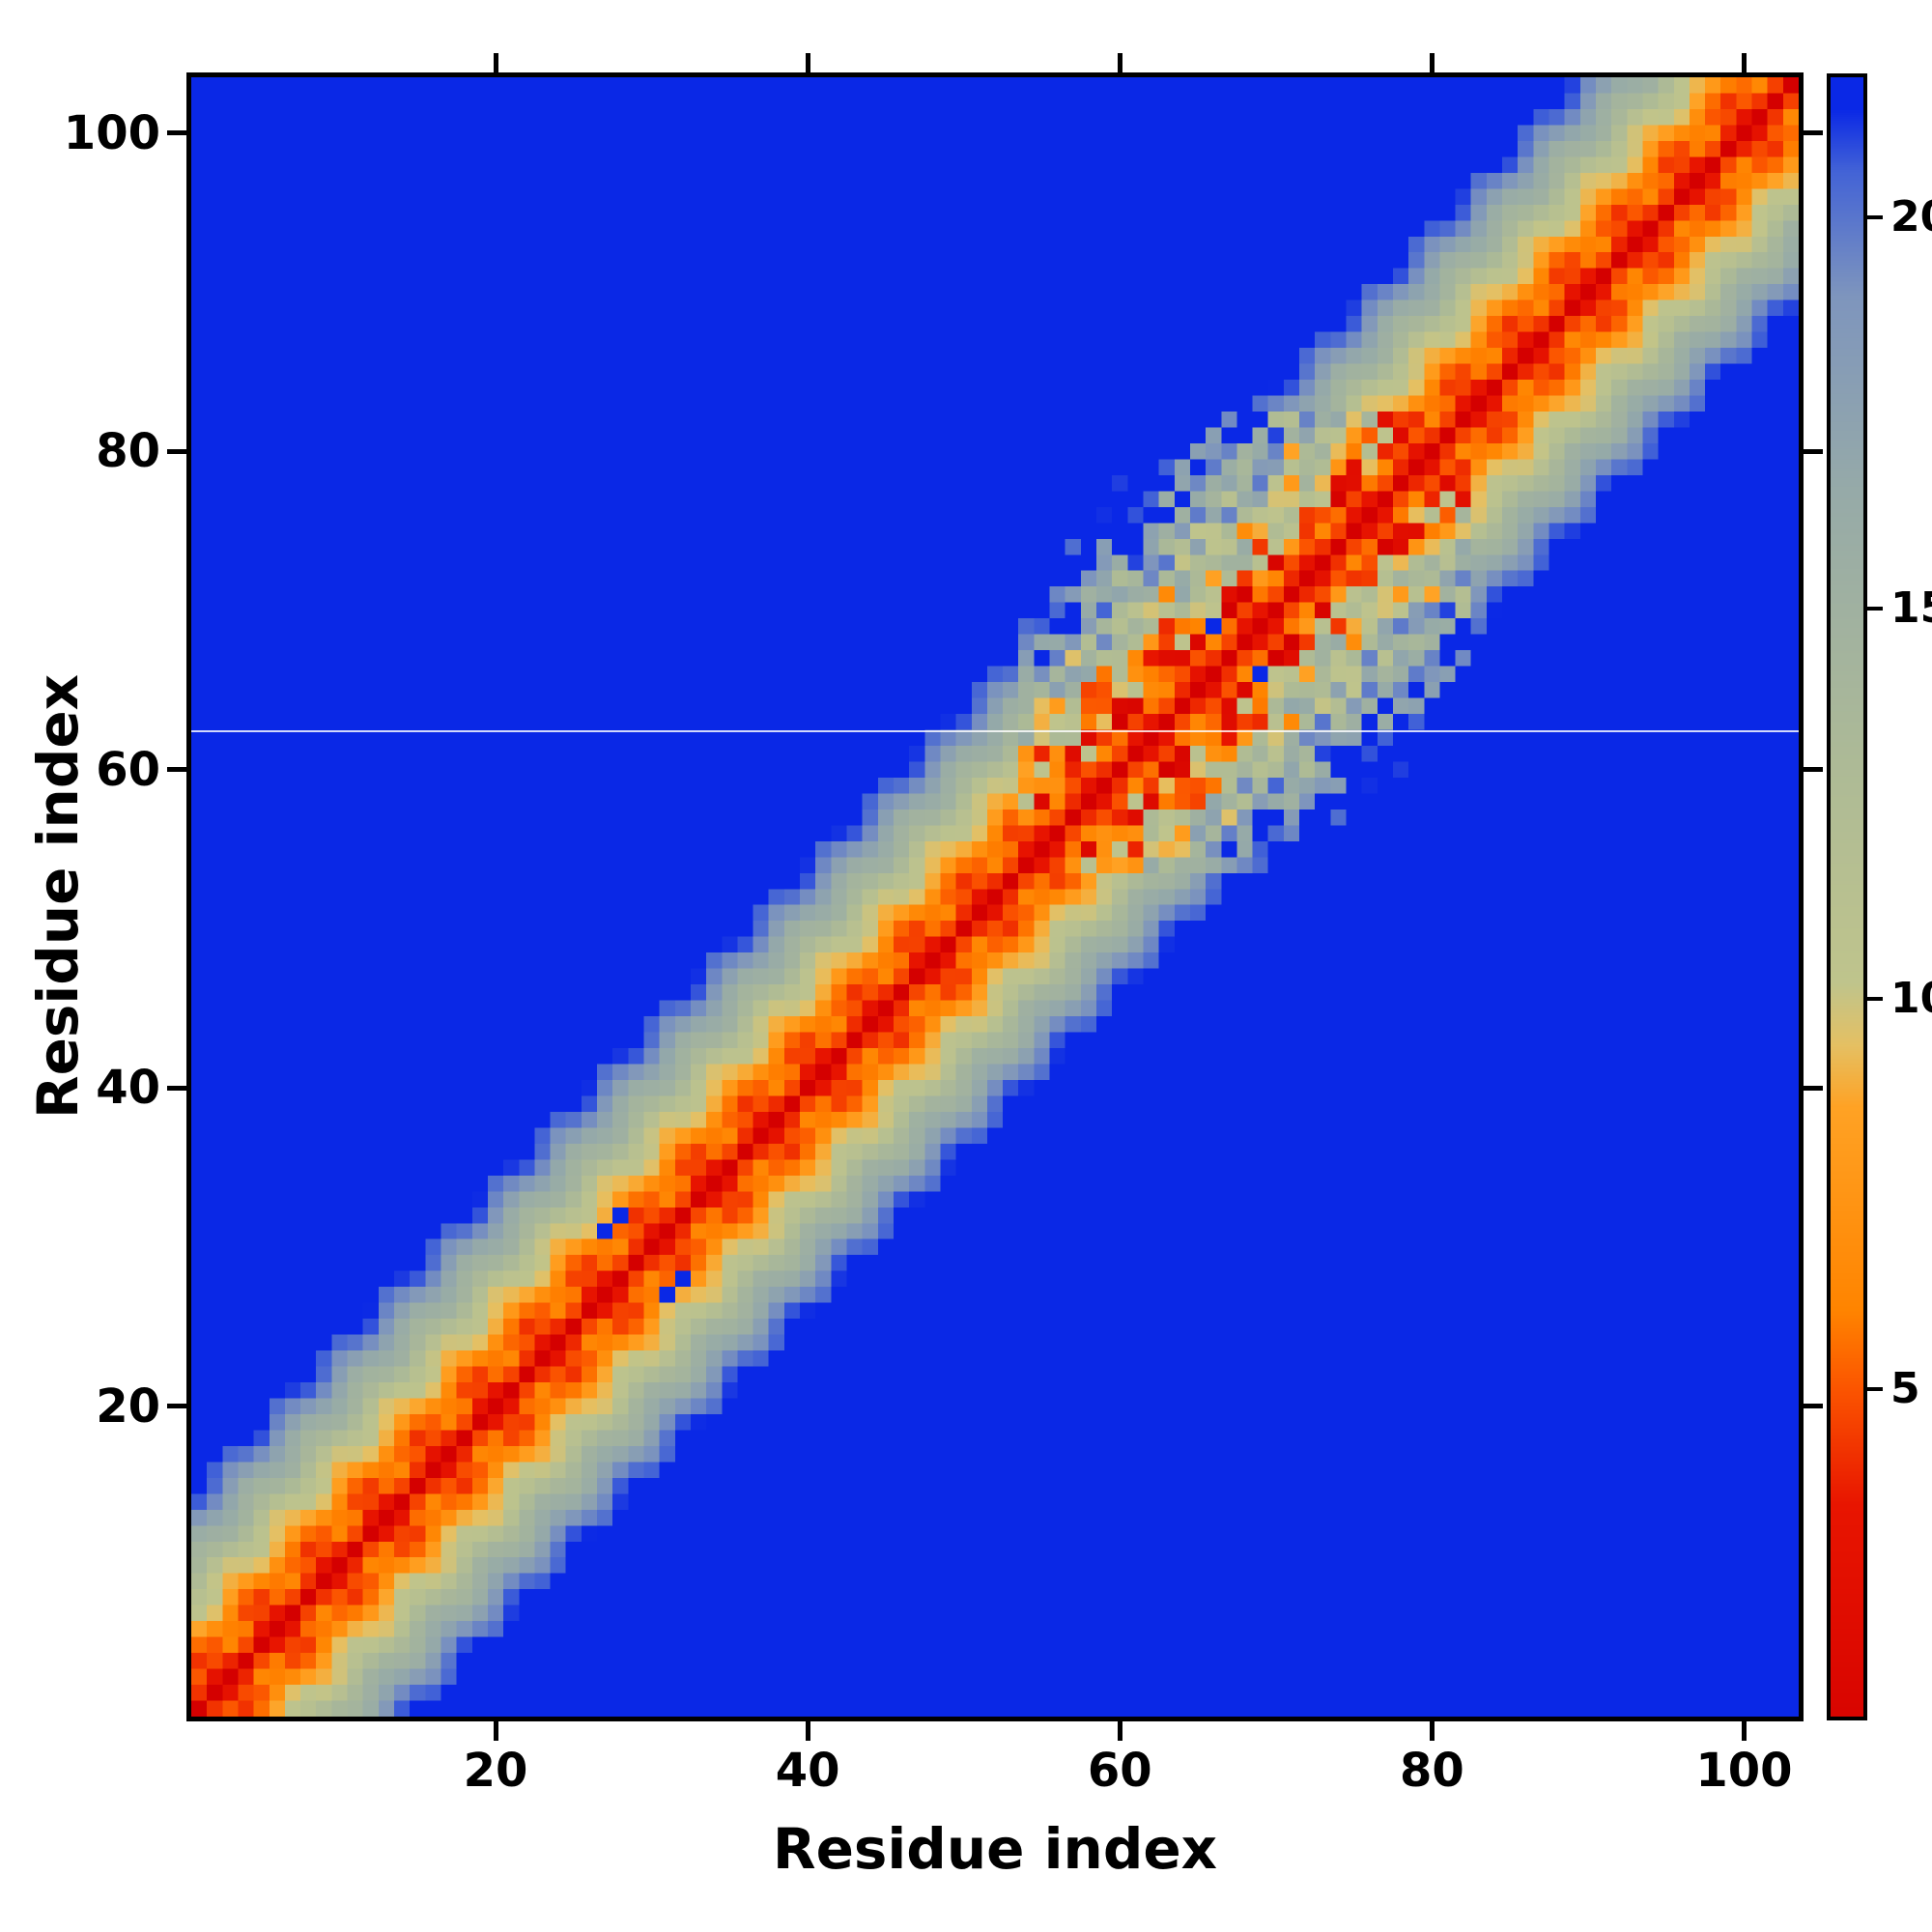 The width and height of the screenshot is (1932, 1932). I want to click on y-tick-label: 20, so click(128, 1406).